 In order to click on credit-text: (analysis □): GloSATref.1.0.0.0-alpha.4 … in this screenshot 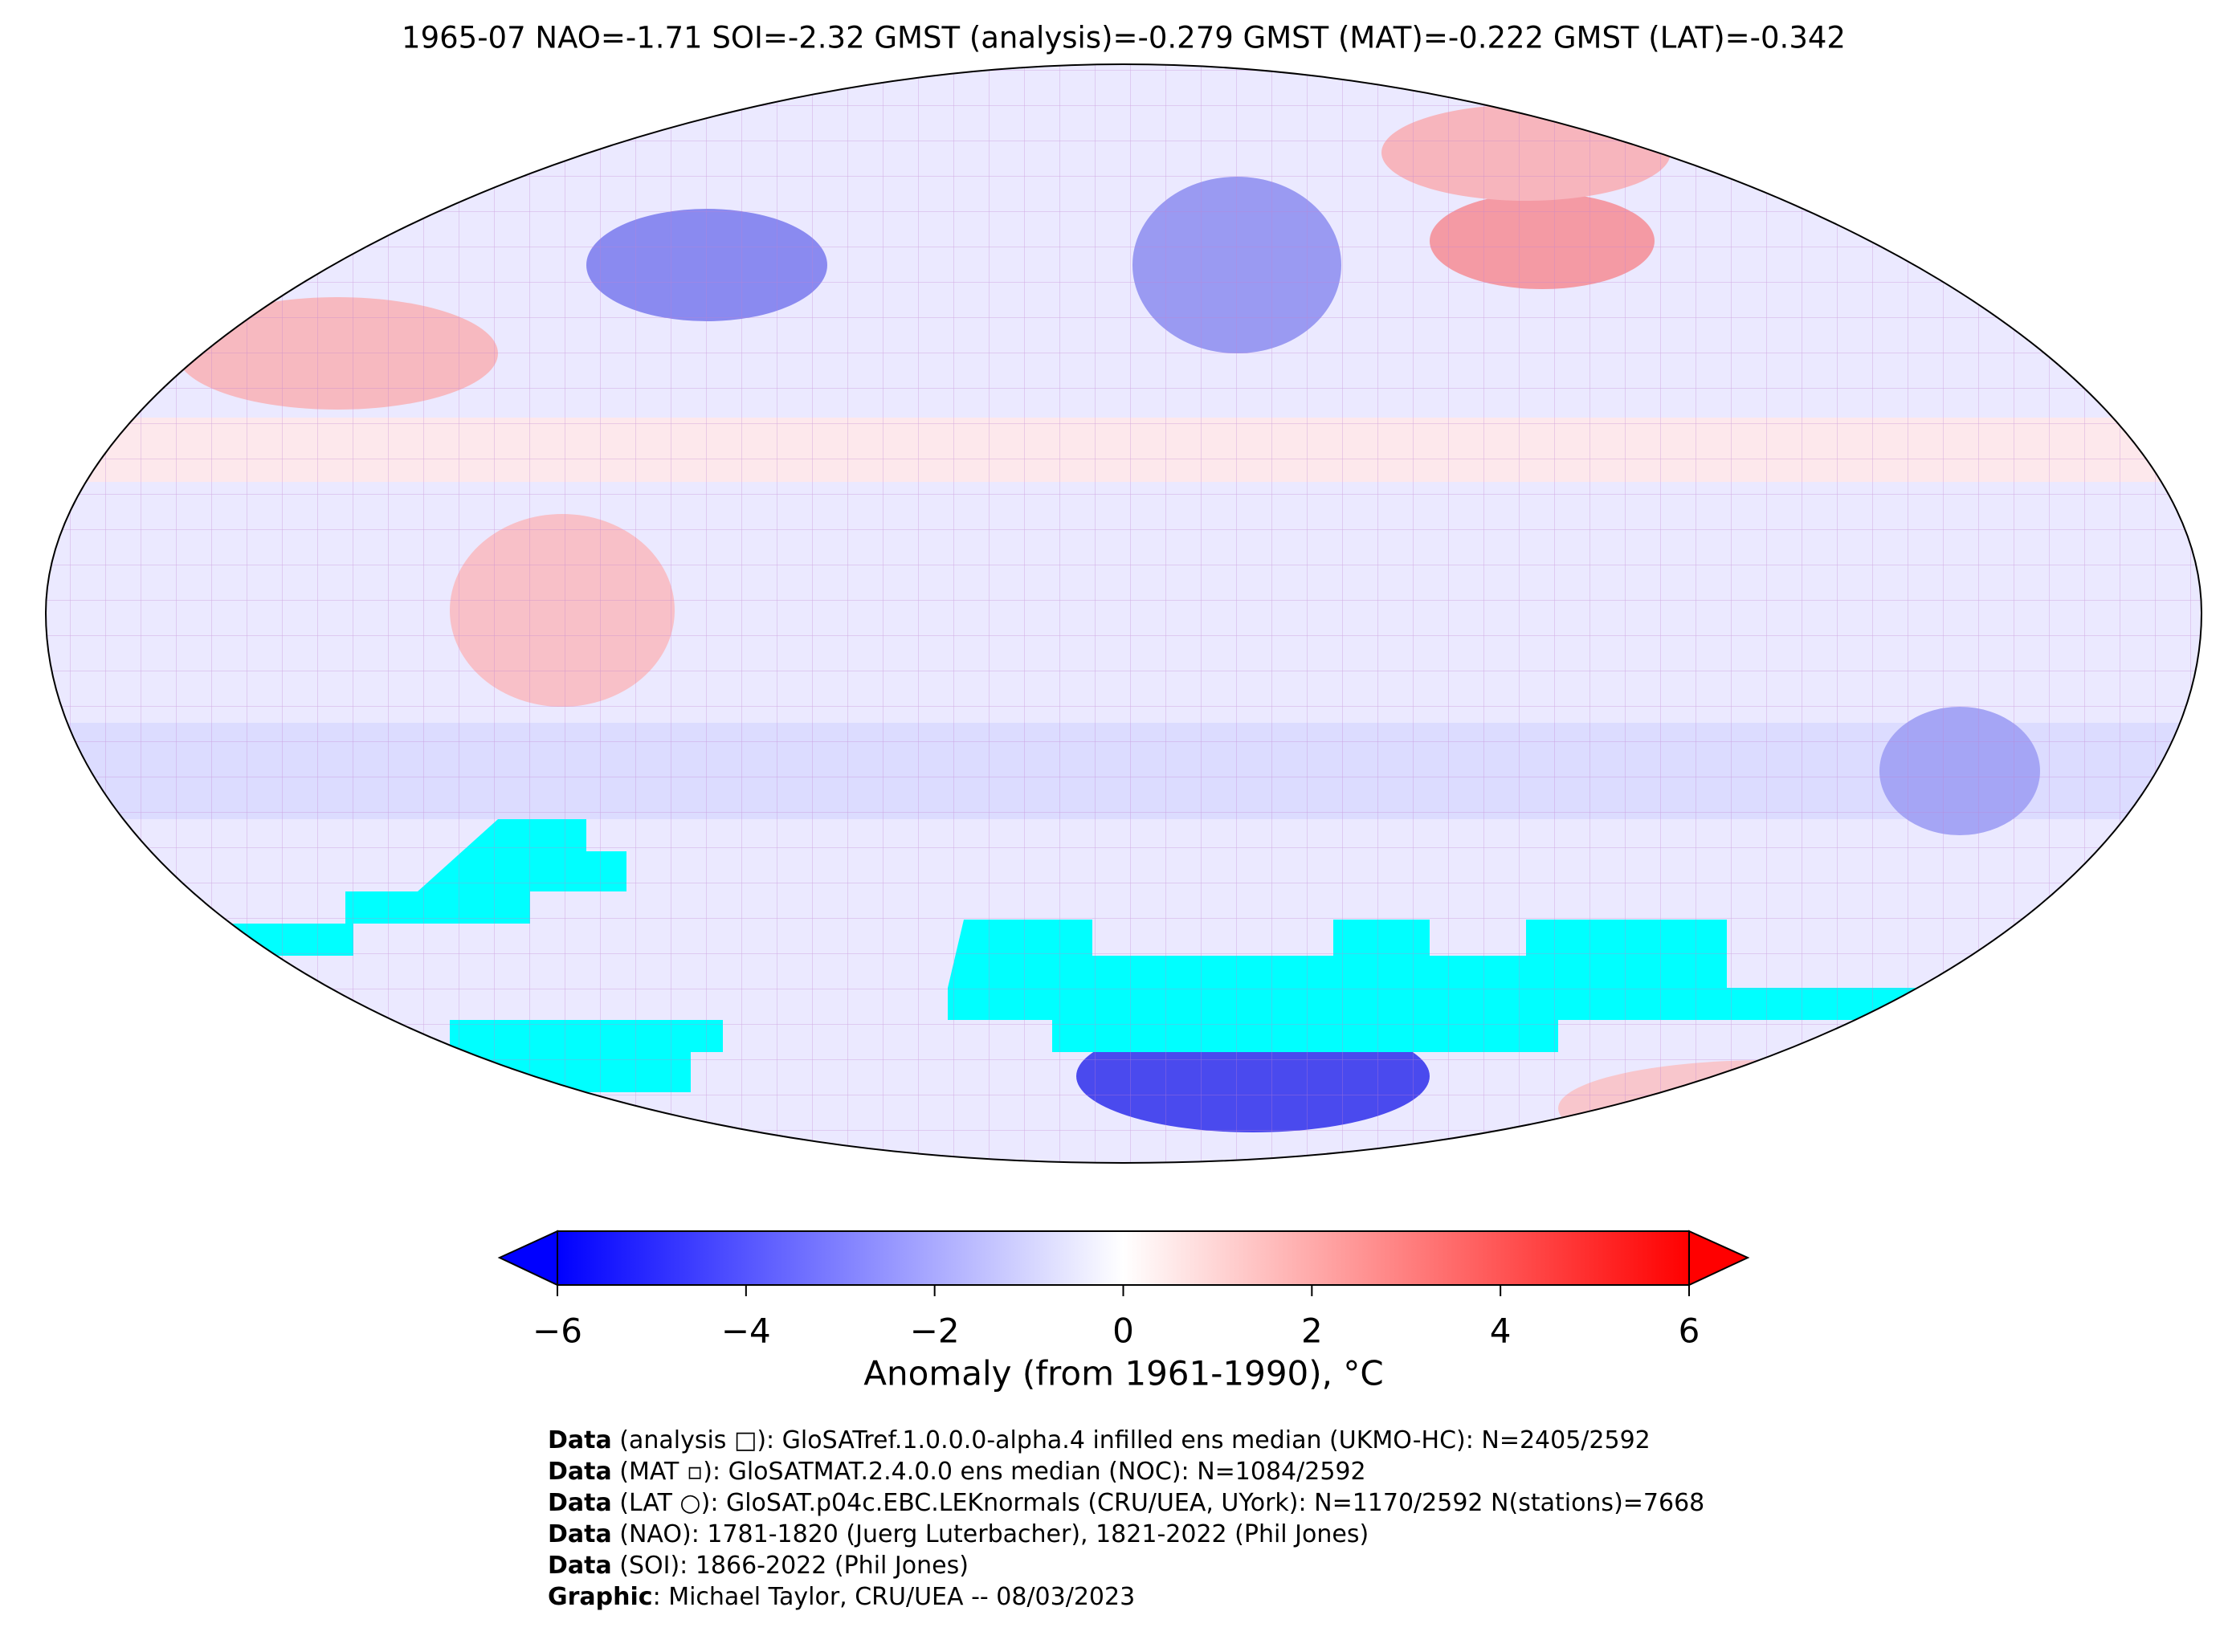, I will do `click(1131, 1440)`.